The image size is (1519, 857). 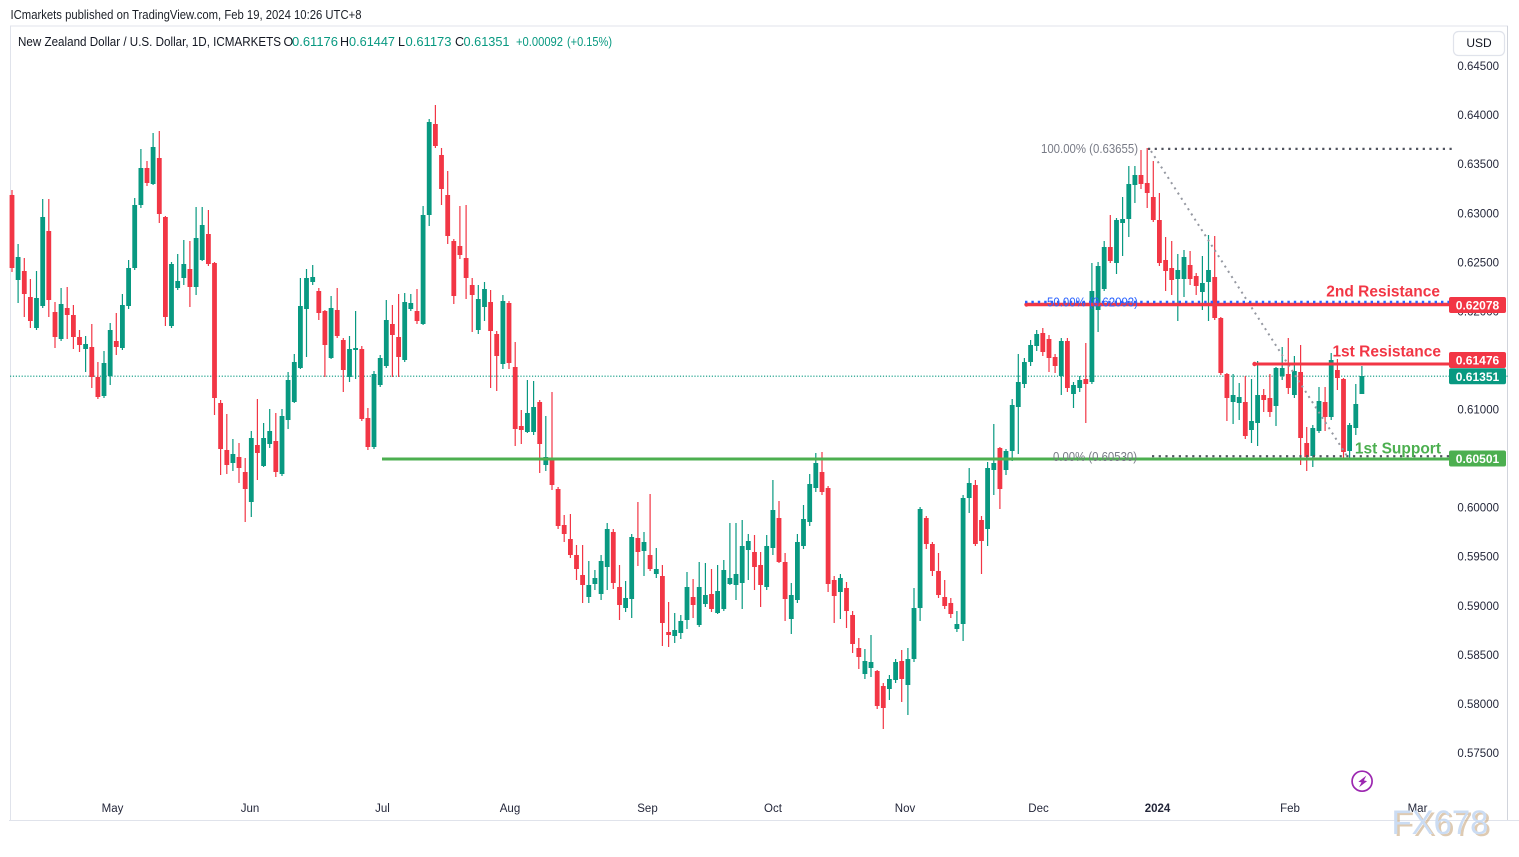 What do you see at coordinates (1478, 459) in the screenshot?
I see `svg-text: 0.60501` at bounding box center [1478, 459].